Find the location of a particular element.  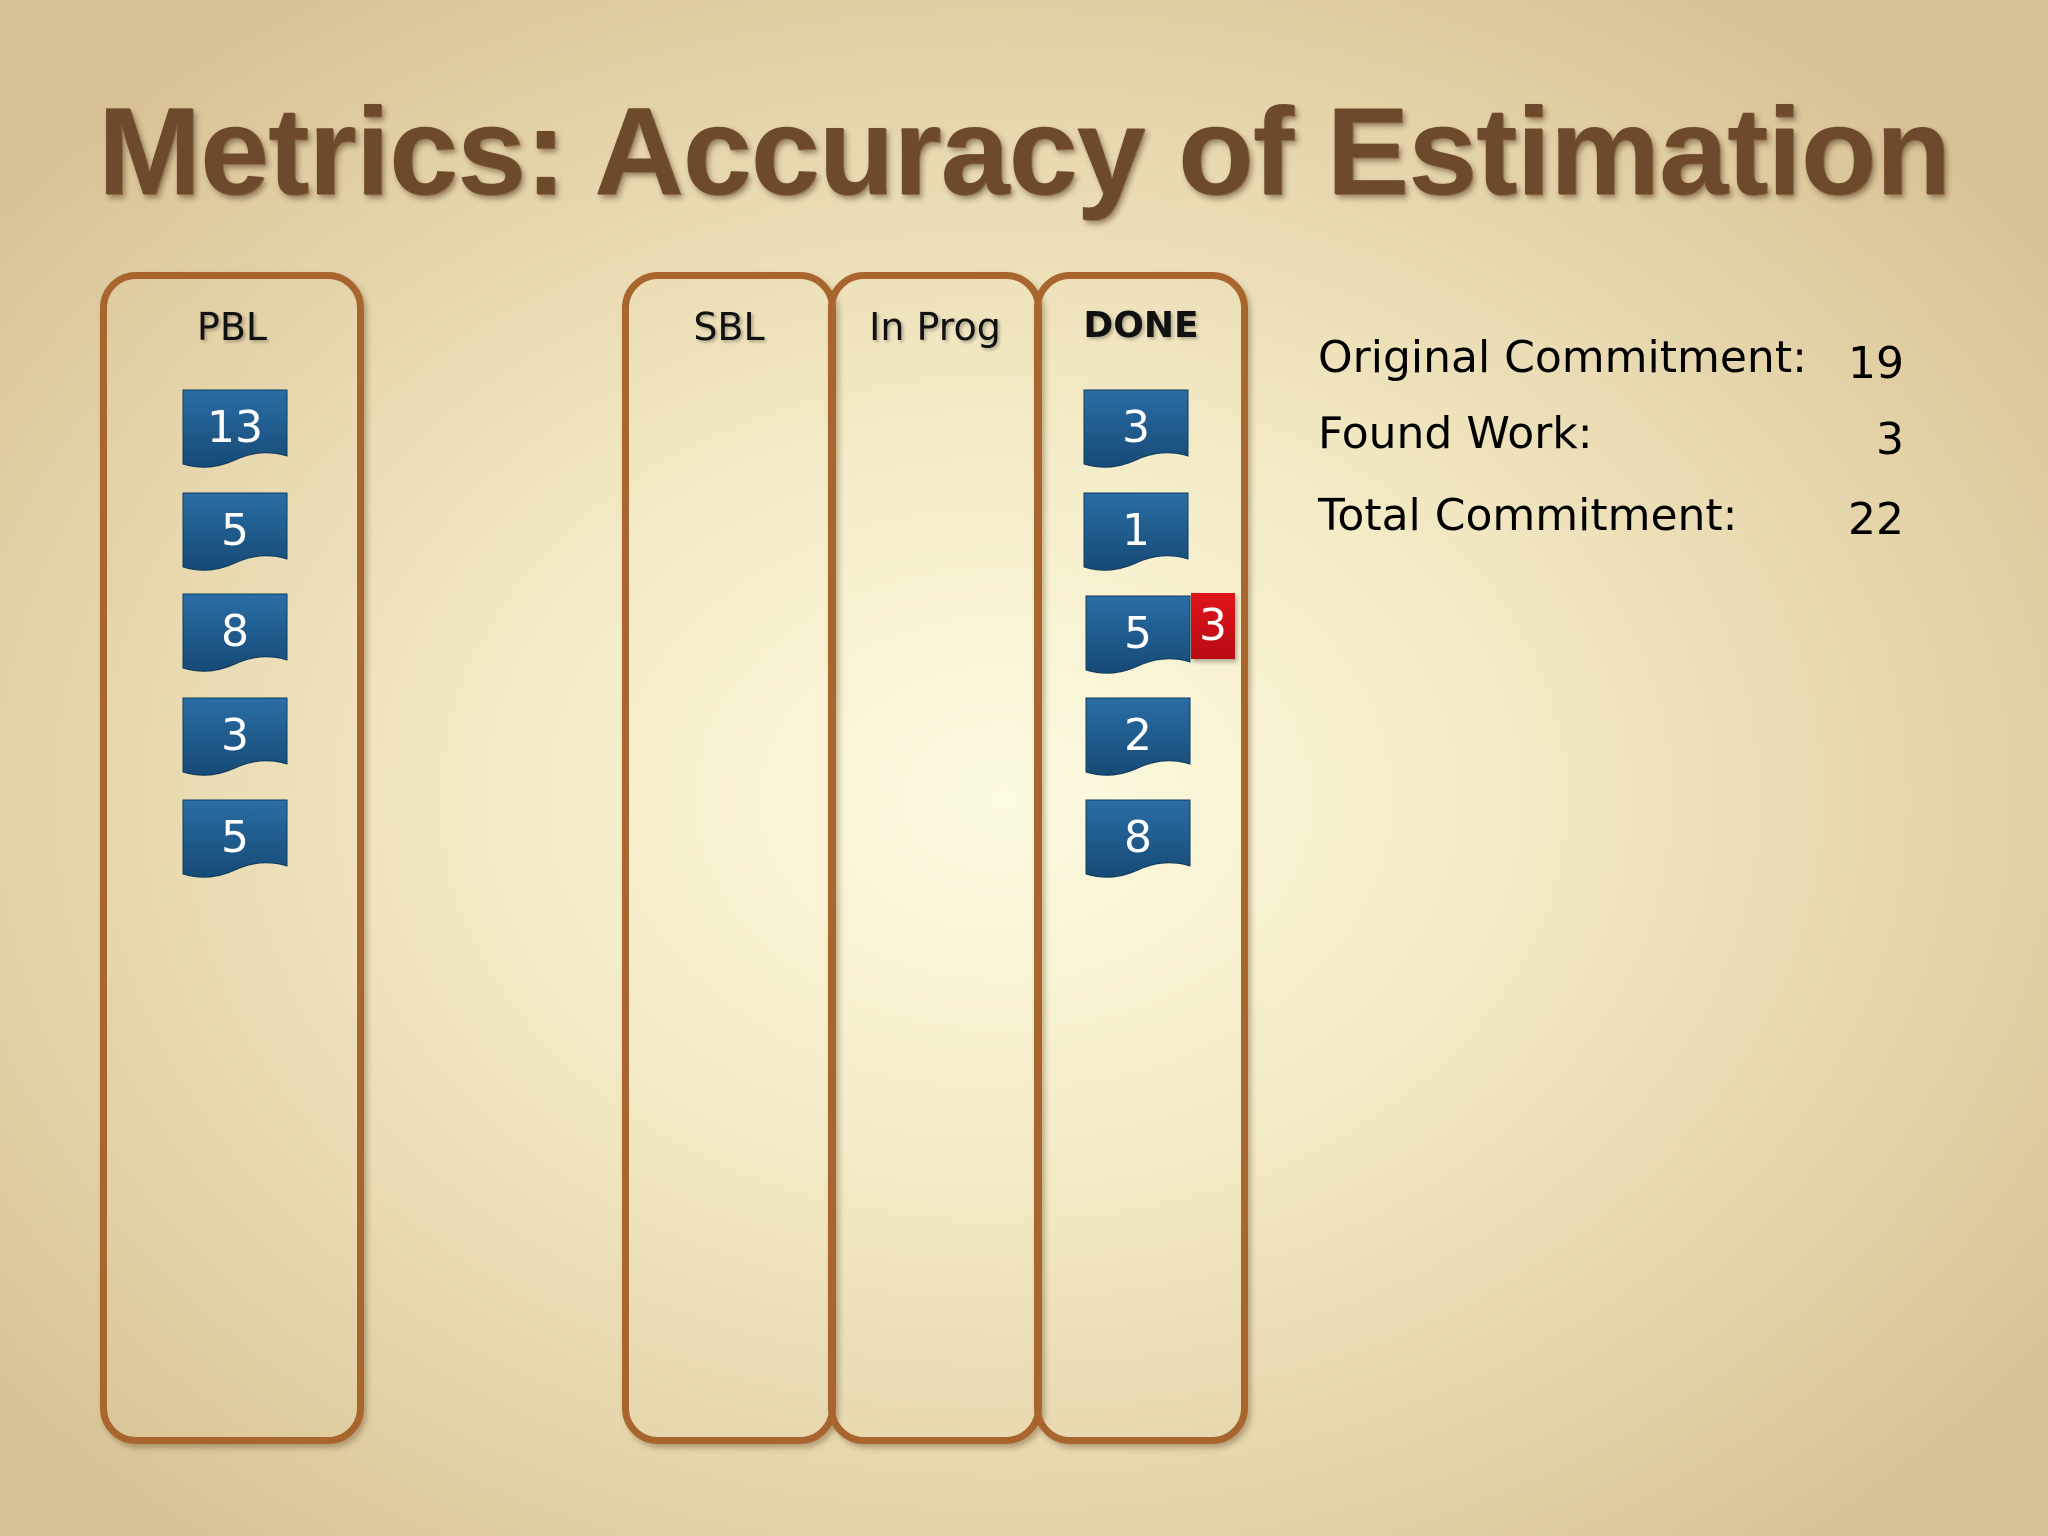

column-in-prog: In Prog is located at coordinates (935, 858).